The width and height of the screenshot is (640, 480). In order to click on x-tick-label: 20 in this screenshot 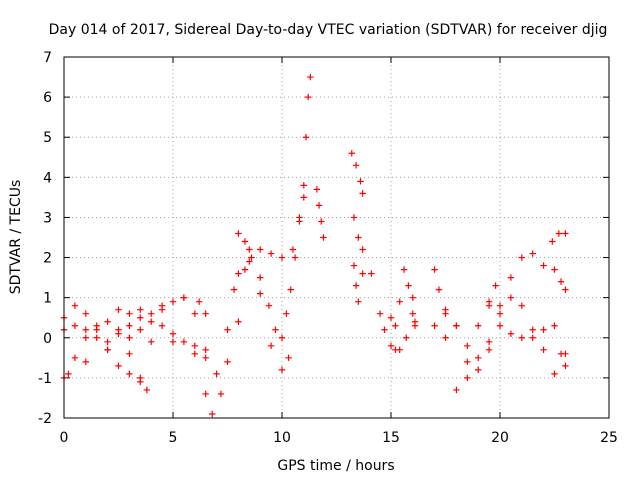, I will do `click(500, 438)`.